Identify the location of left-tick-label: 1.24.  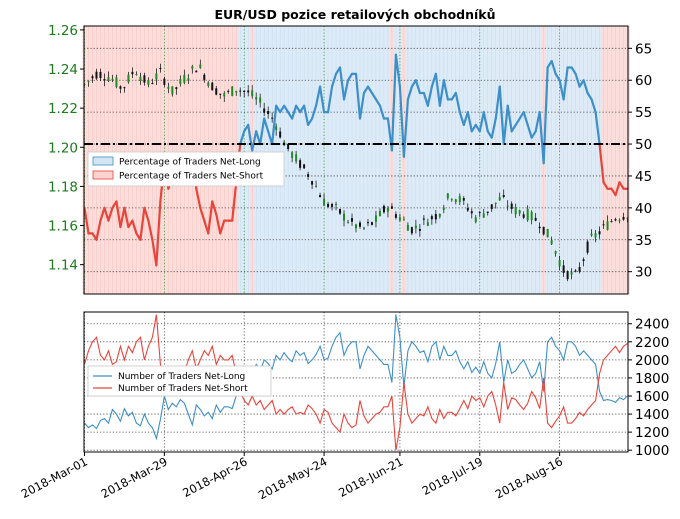
(63, 70).